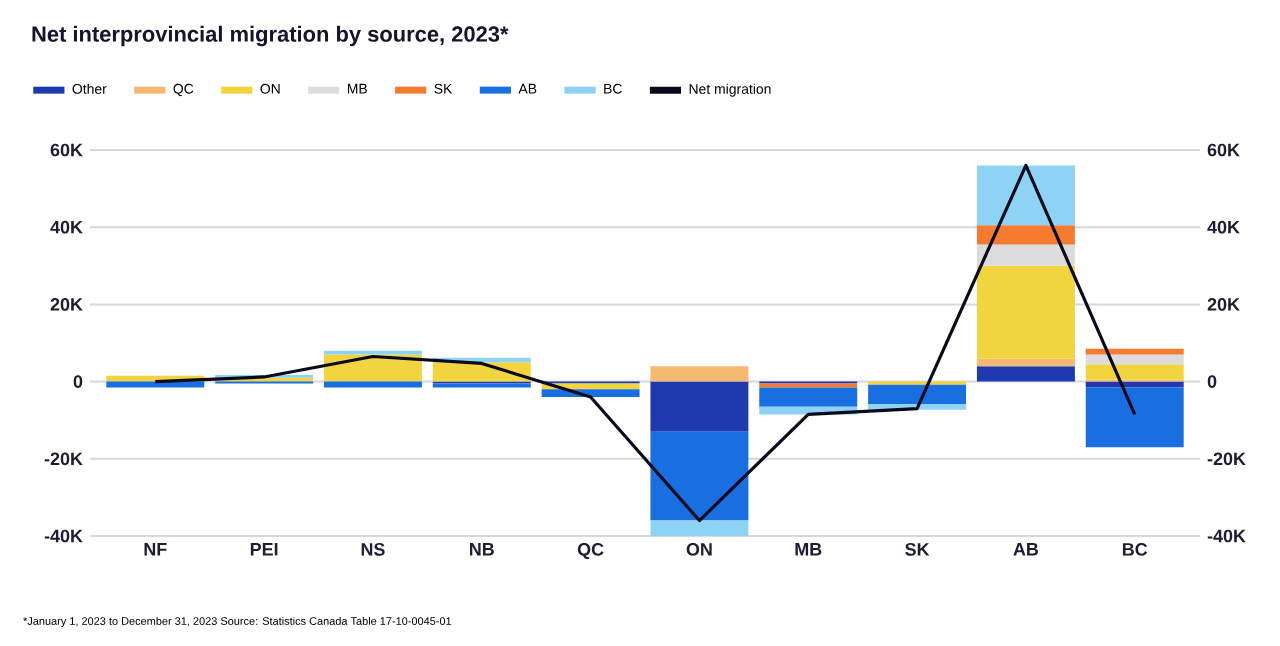 The image size is (1280, 646). What do you see at coordinates (1226, 459) in the screenshot?
I see `y2-tick-label: -20K` at bounding box center [1226, 459].